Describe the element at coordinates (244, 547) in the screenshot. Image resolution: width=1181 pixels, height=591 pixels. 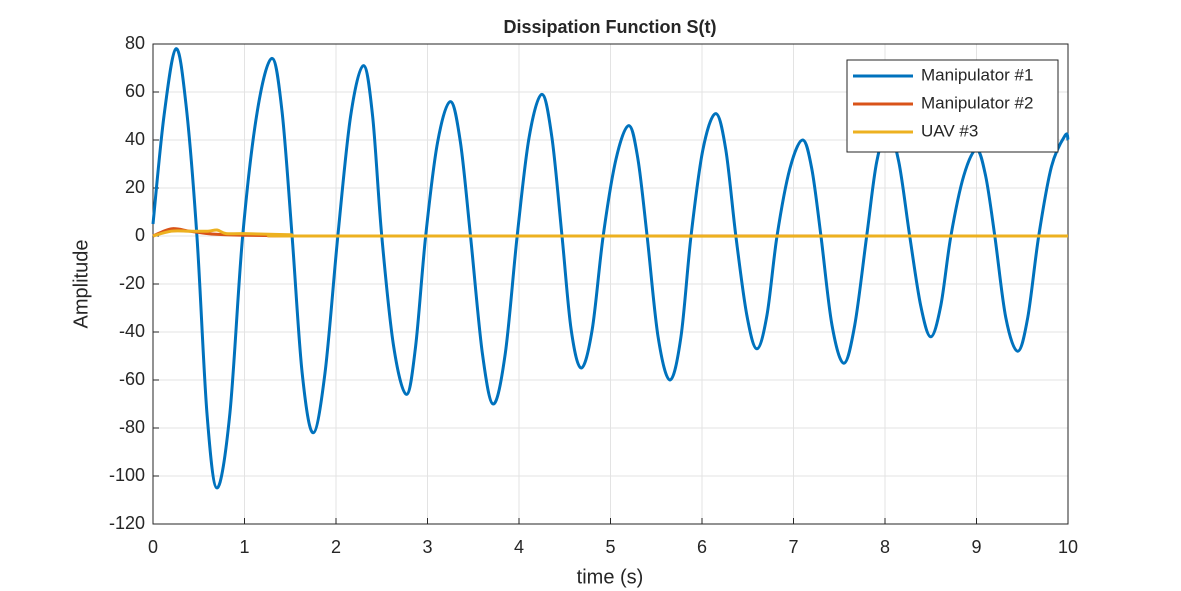
I see `x-tick-label: 1` at that location.